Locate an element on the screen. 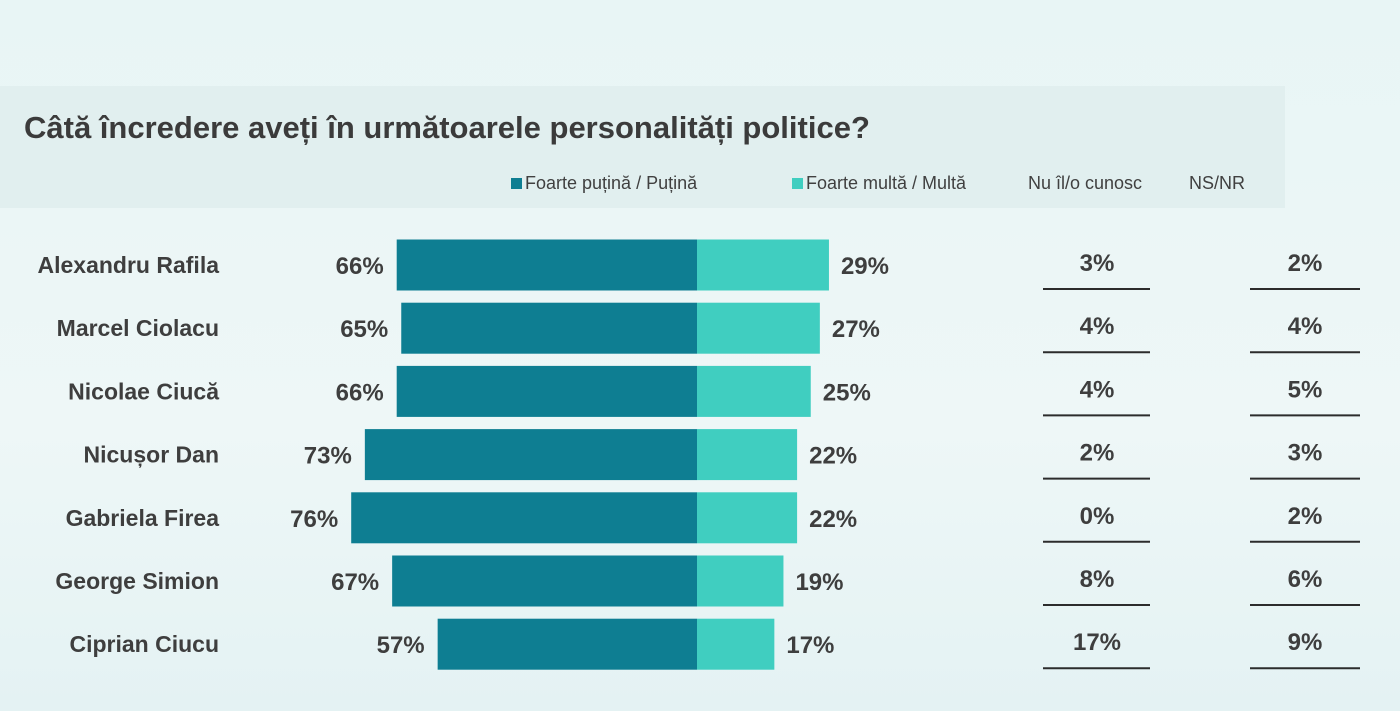  data-label-foarte-multa-george-simion: 19% is located at coordinates (819, 582).